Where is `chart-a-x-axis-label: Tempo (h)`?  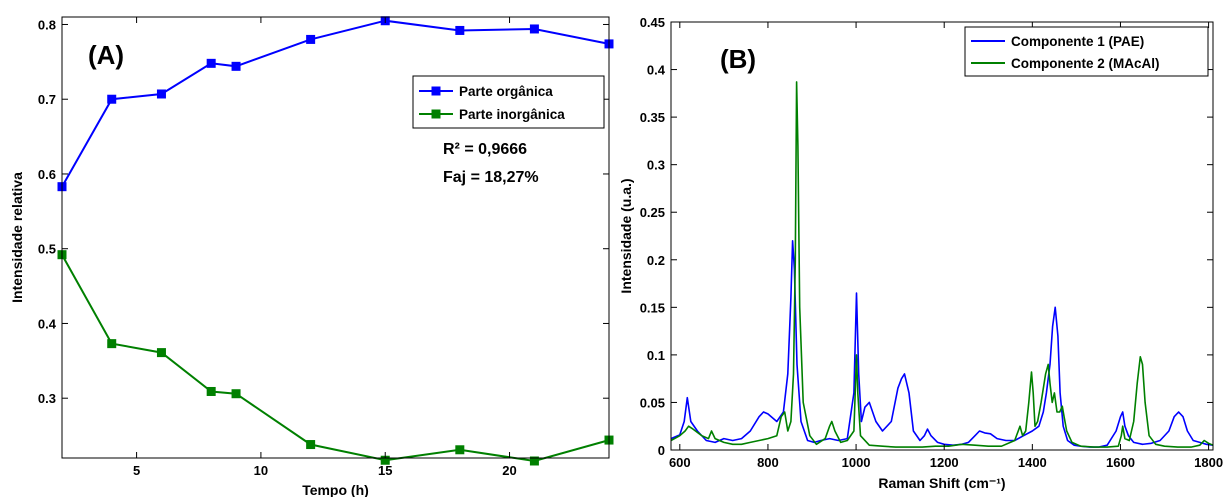 chart-a-x-axis-label: Tempo (h) is located at coordinates (335, 489).